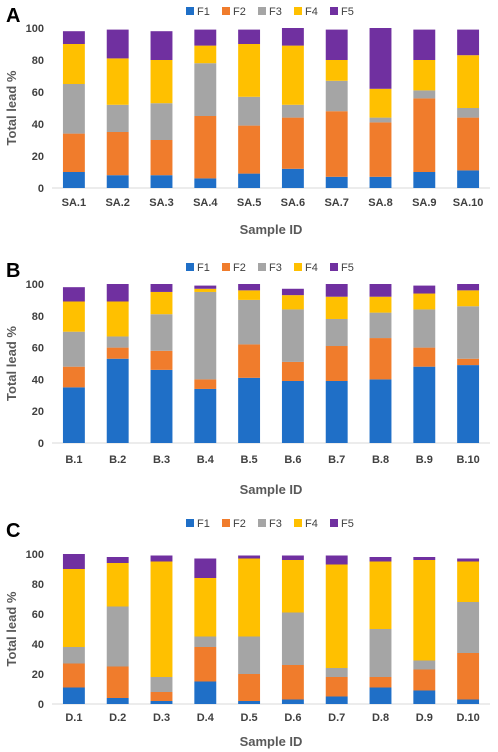 The width and height of the screenshot is (498, 752). What do you see at coordinates (249, 718) in the screenshot?
I see `x-tick-label: D.5` at bounding box center [249, 718].